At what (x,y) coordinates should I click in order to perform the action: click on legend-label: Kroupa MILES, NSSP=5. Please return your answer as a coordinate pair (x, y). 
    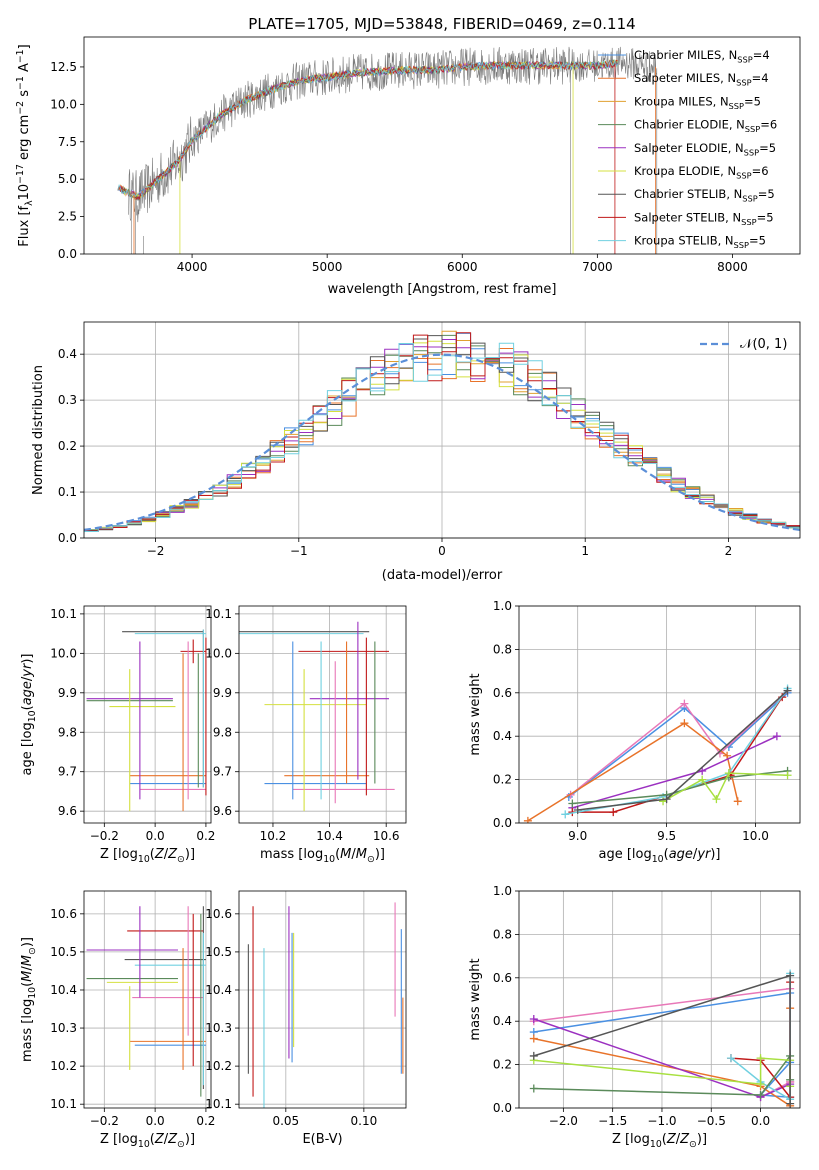
    Looking at the image, I should click on (697, 102).